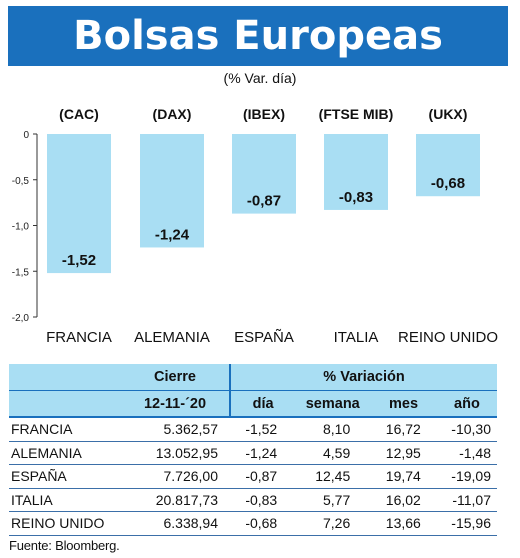  Describe the element at coordinates (79, 204) in the screenshot. I see `bar-francia` at that location.